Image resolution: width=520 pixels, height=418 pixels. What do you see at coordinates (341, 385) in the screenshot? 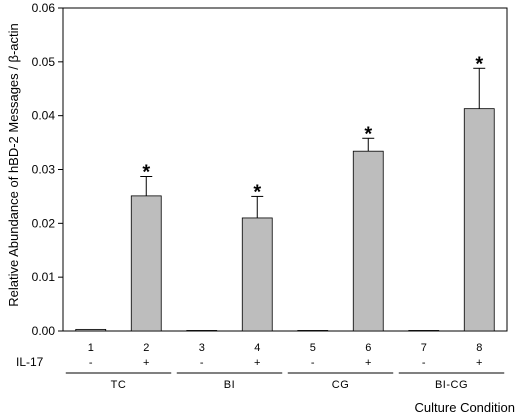
I see `group-label: CG` at bounding box center [341, 385].